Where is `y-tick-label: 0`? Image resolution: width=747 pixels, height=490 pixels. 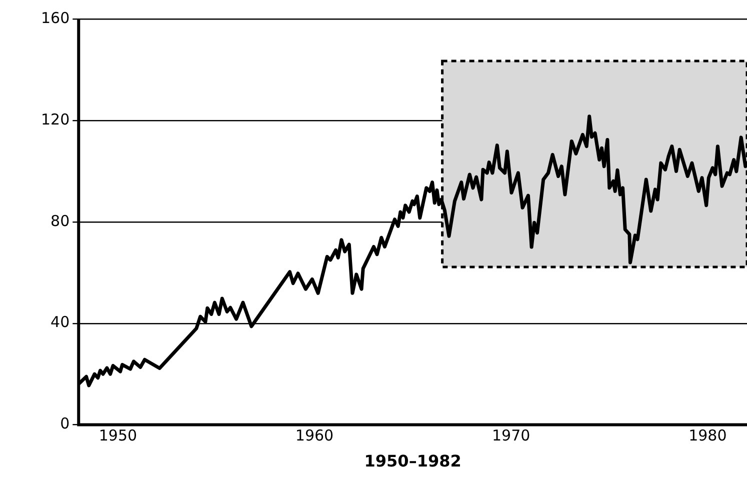 y-tick-label: 0 is located at coordinates (65, 423).